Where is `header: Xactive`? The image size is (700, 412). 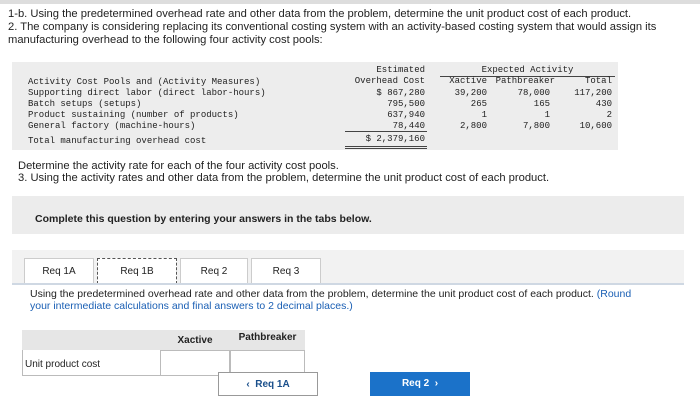
header: Xactive is located at coordinates (468, 81).